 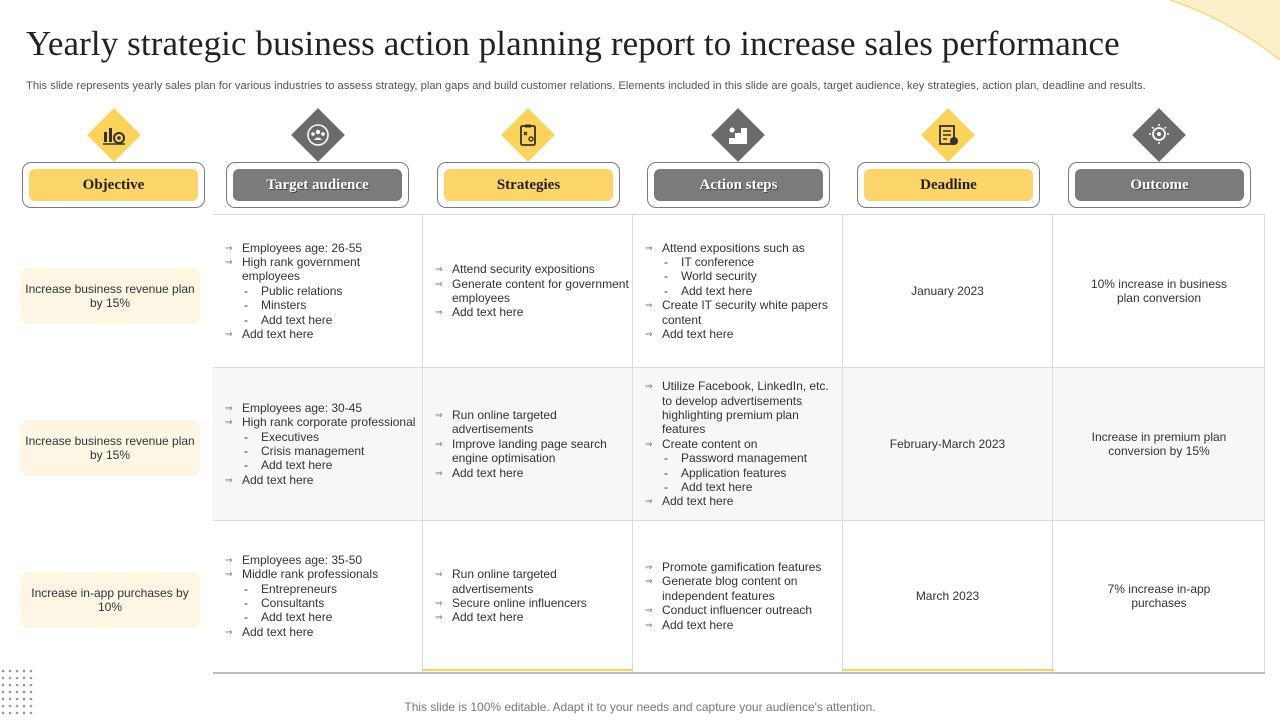 What do you see at coordinates (114, 135) in the screenshot?
I see `target-chart-icon` at bounding box center [114, 135].